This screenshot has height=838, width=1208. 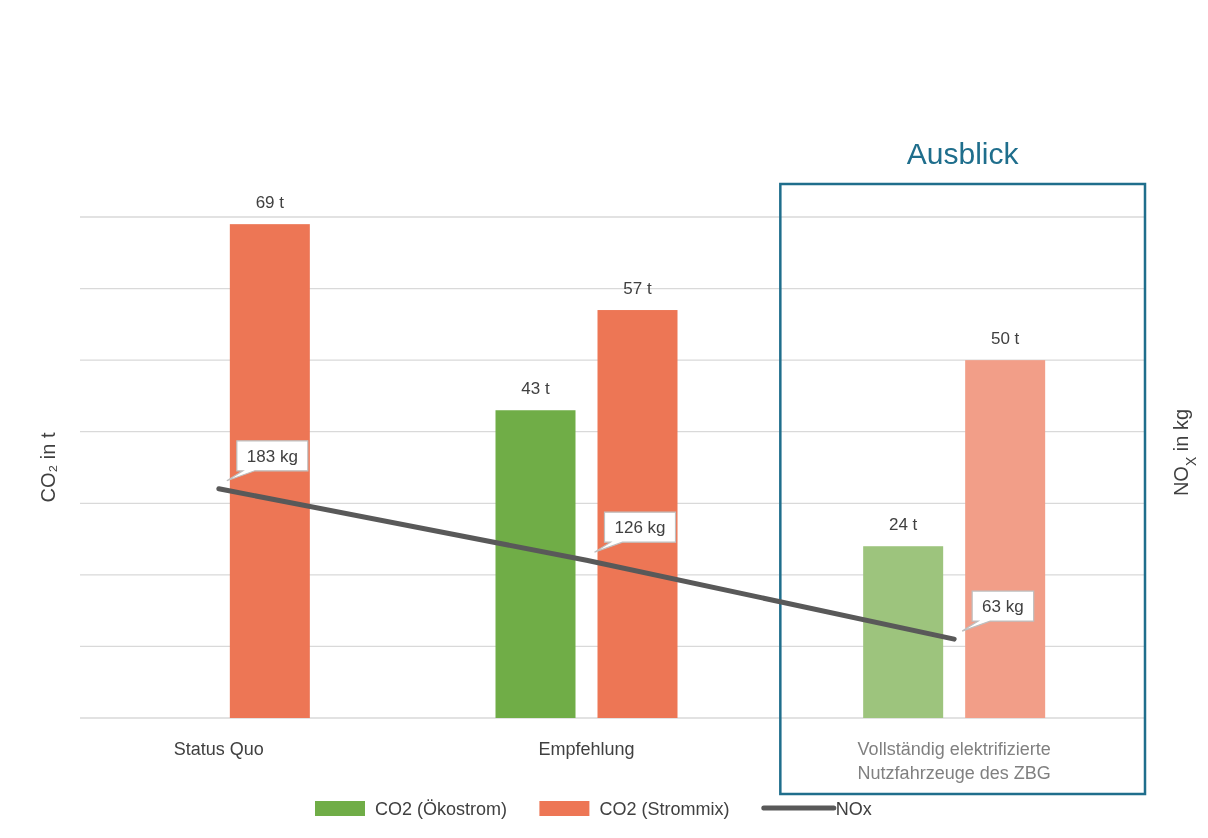 I want to click on data-label: 183 kg, so click(x=272, y=456).